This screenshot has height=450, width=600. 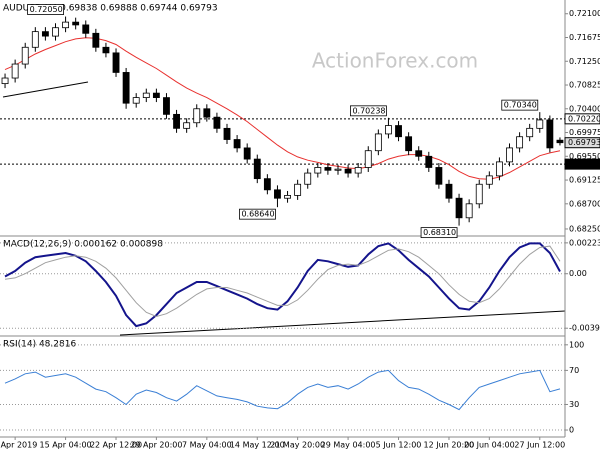 I want to click on x-tick-label: 5 Apr 2019, so click(x=18, y=445).